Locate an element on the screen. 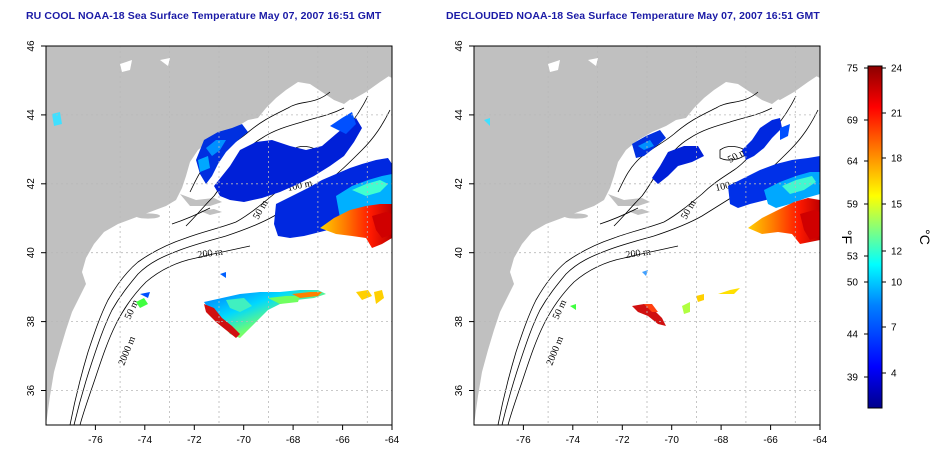 This screenshot has width=950, height=475. fahrenheit-tick-labels: 75 69 64 59 53 50 44 39 is located at coordinates (853, 224).